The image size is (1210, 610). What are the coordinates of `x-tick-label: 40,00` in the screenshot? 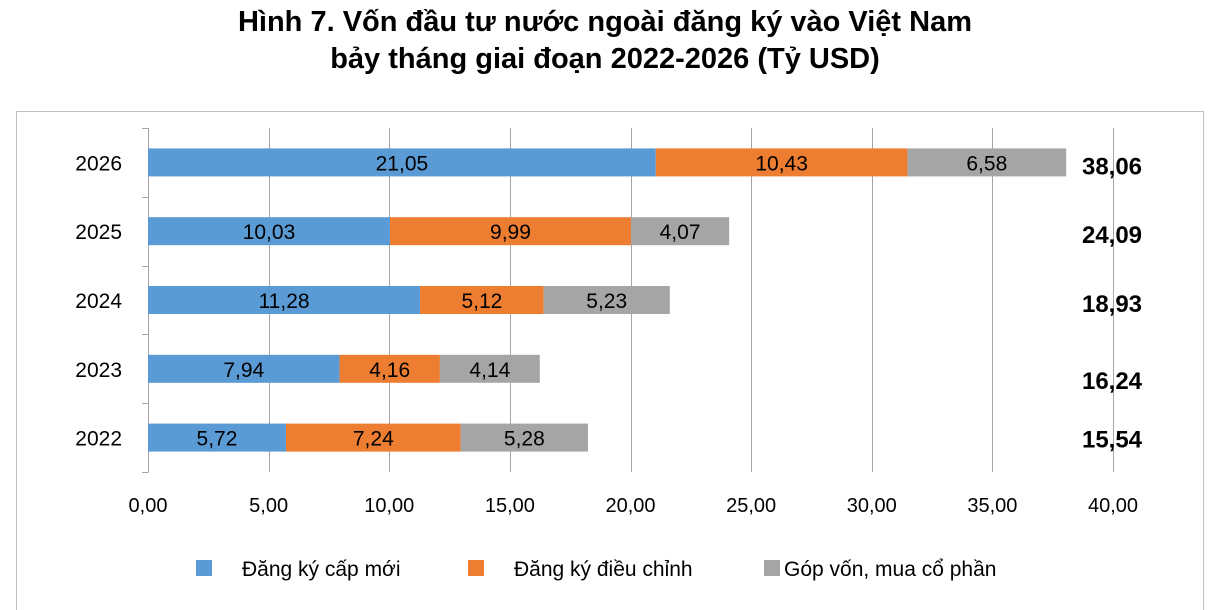 It's located at (1113, 506).